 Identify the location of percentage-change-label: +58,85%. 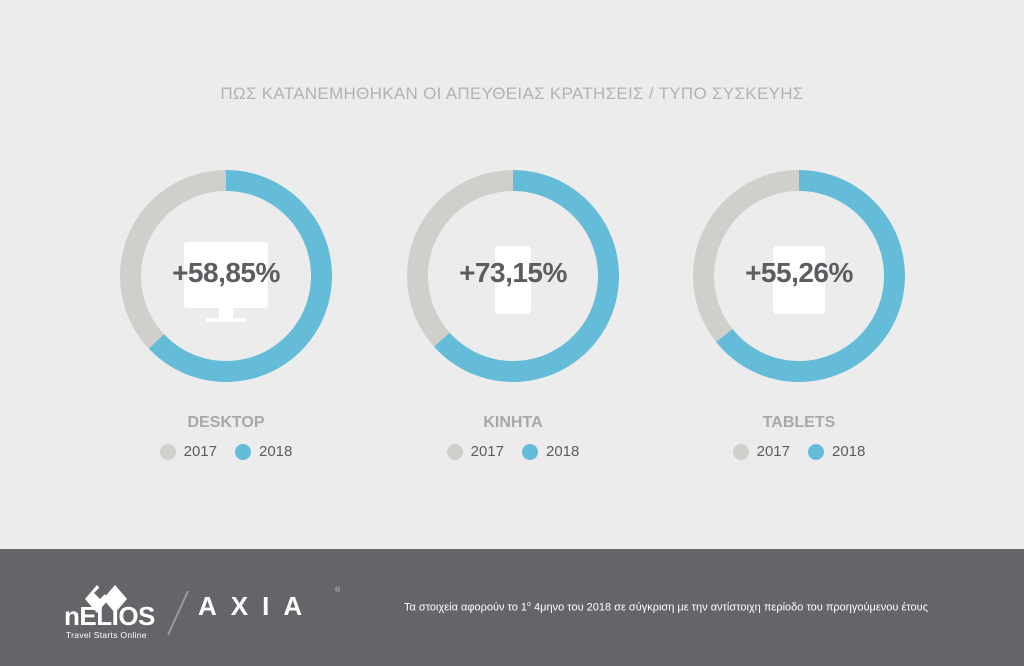
(226, 272).